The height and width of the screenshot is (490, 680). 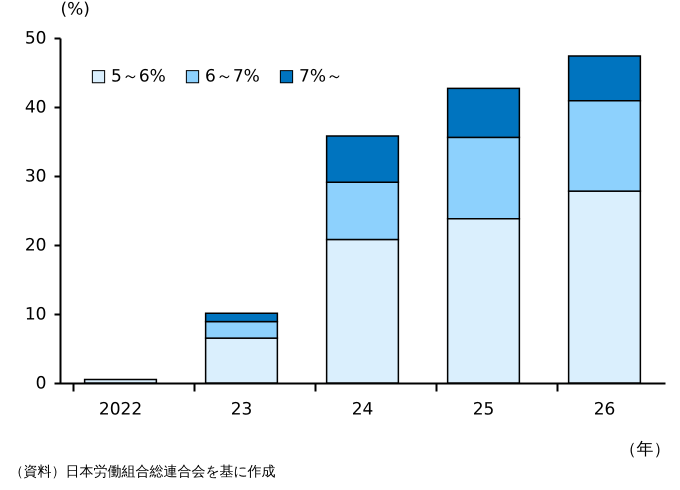 I want to click on y-tick-label: 20, so click(x=35, y=246).